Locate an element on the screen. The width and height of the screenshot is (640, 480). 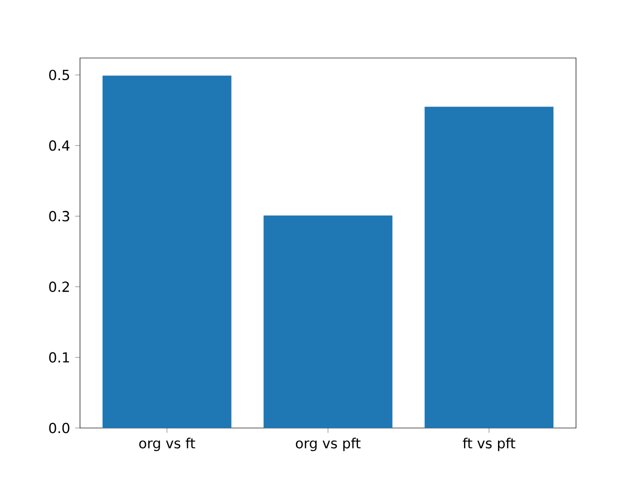
x-tick-label: ft vs pft is located at coordinates (489, 445).